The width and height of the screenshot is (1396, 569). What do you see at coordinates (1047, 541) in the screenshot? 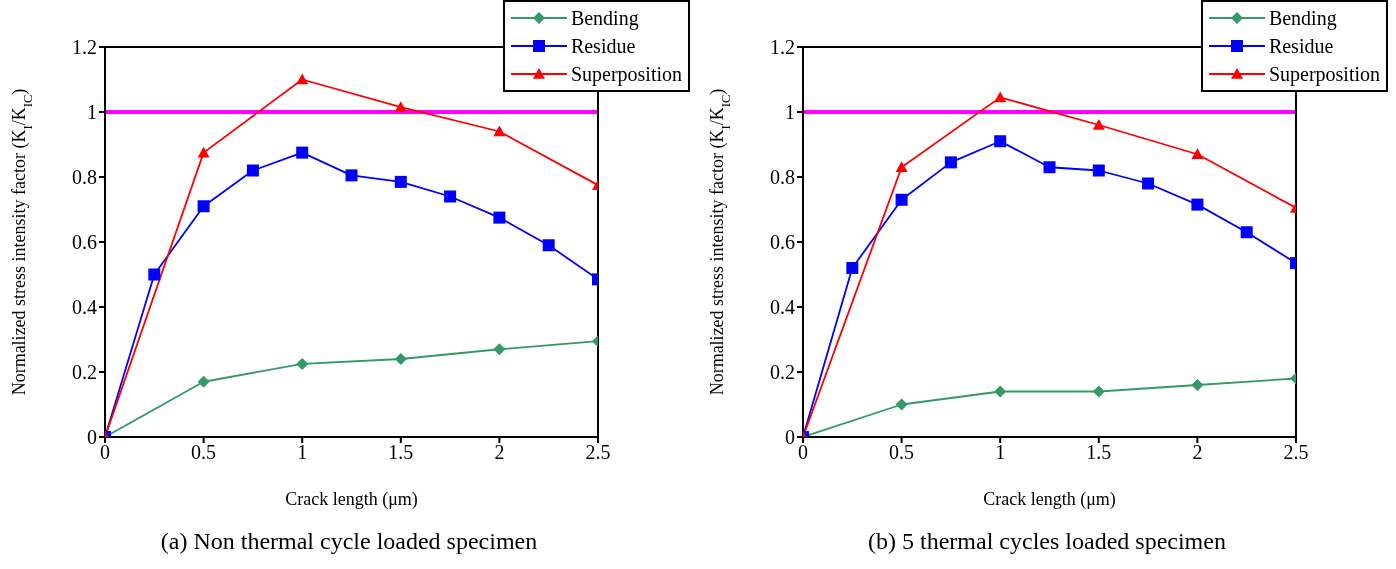
I see `text: (b) 5 thermal cycles loaded specimen` at bounding box center [1047, 541].